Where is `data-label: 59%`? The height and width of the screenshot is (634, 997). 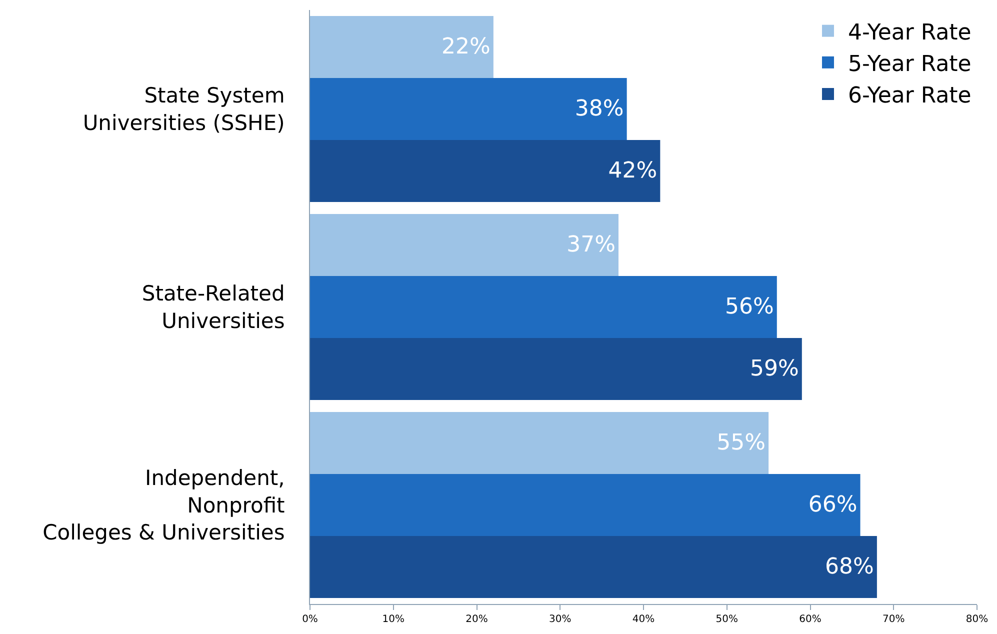
data-label: 59% is located at coordinates (774, 369).